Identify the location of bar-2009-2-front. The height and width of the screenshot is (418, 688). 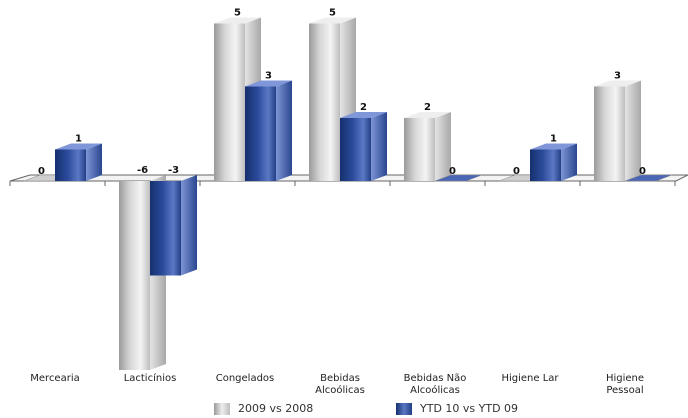
(229, 102).